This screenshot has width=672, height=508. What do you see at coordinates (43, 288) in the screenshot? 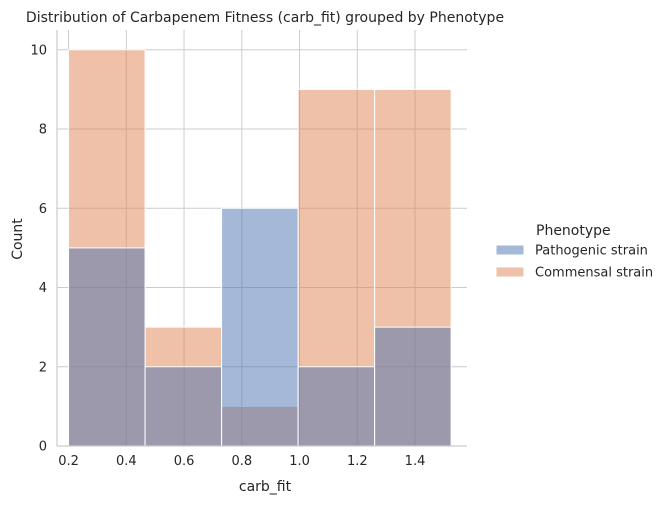
I see `y-tick-label: 4` at bounding box center [43, 288].